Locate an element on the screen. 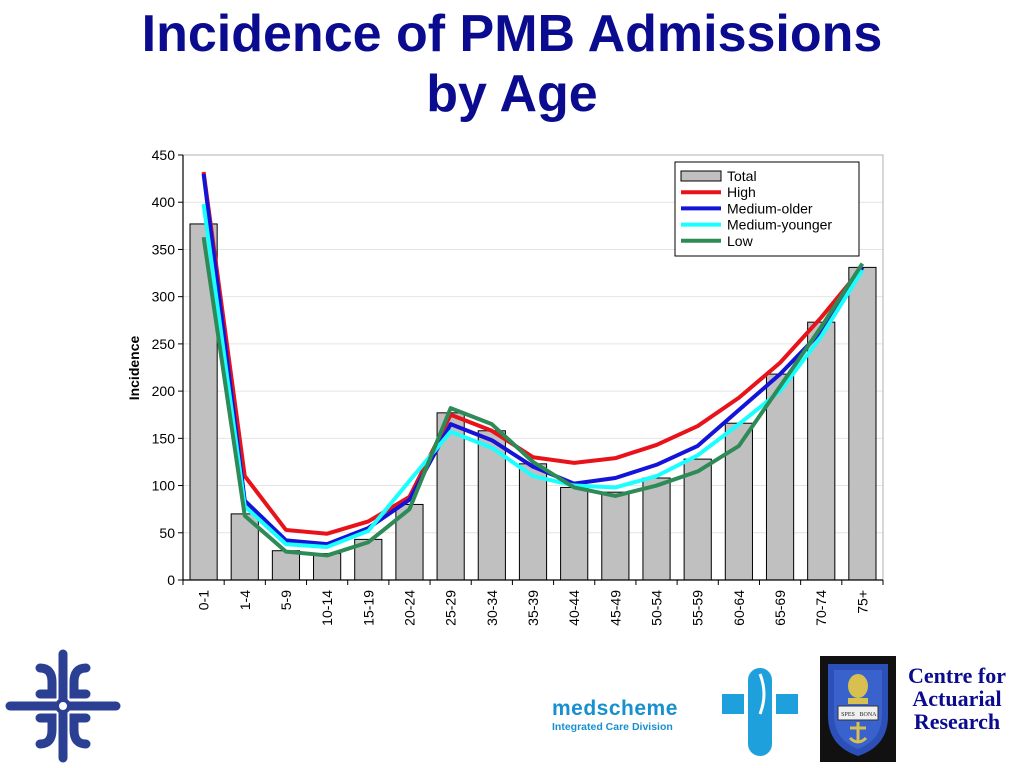 Image resolution: width=1024 pixels, height=768 pixels. x-tick-label: 50-54 is located at coordinates (657, 608).